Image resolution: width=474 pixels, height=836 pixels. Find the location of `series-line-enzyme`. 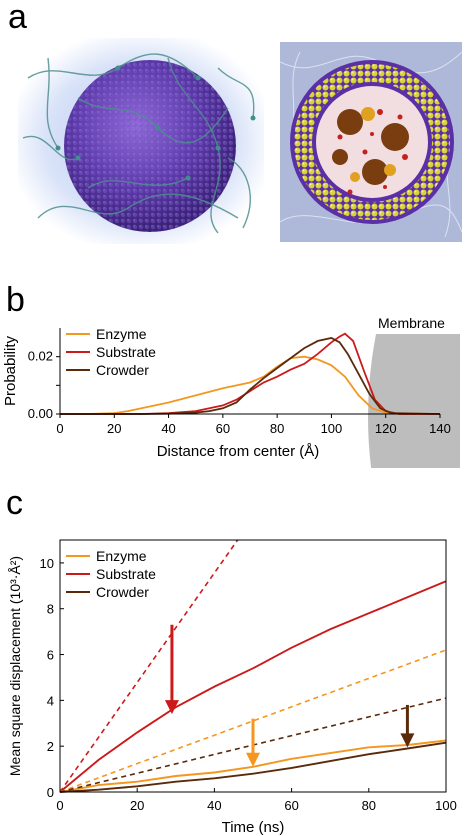

series-line-enzyme is located at coordinates (253, 766).